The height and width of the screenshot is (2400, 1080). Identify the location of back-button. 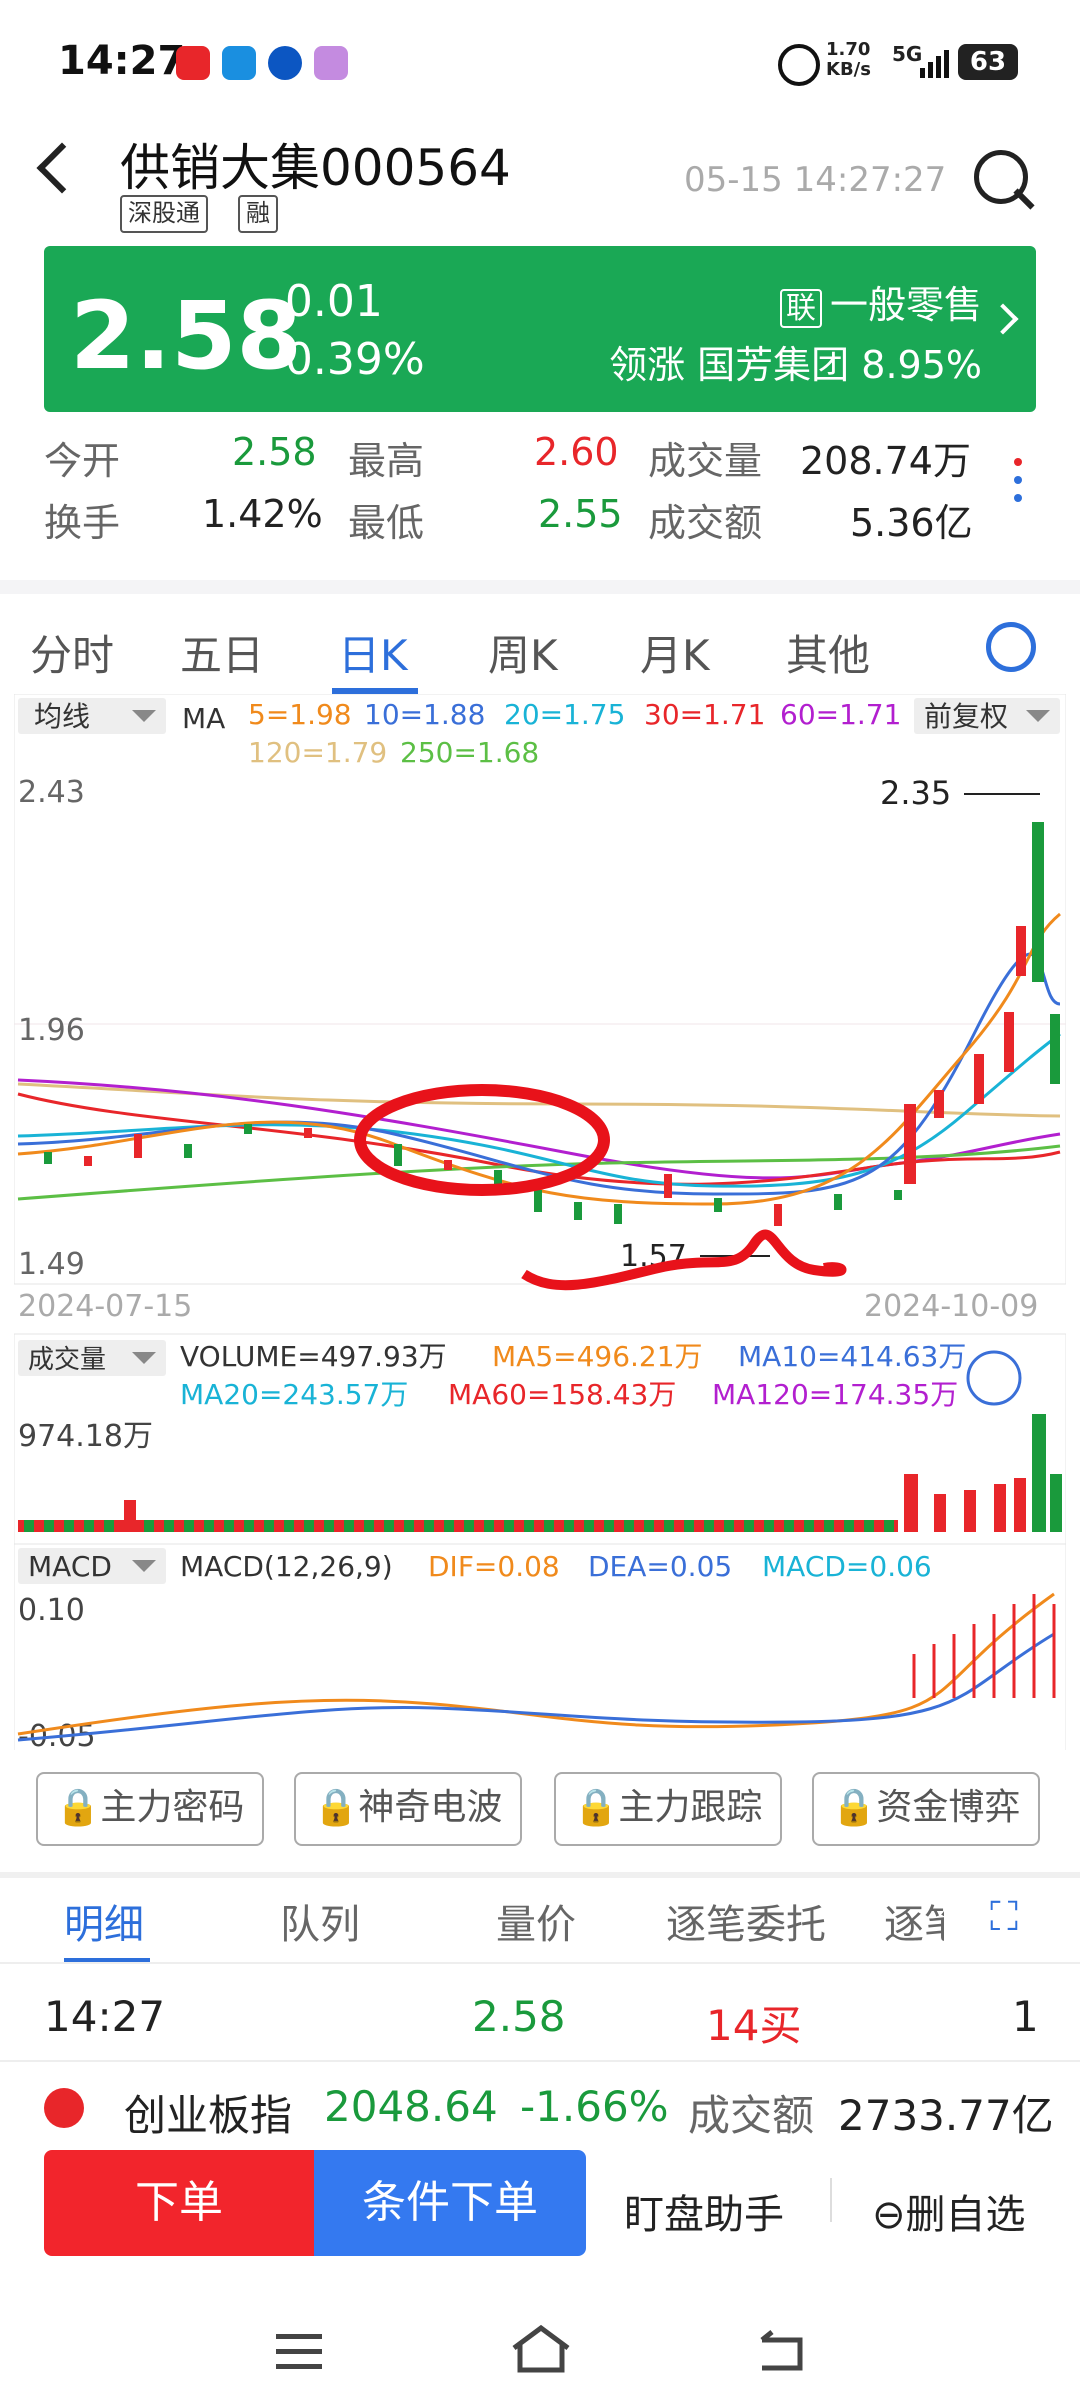
(62, 168).